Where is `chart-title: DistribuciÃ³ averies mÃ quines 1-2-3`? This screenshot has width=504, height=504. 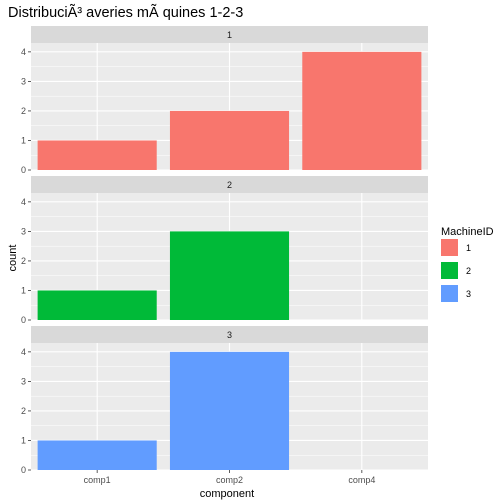 chart-title: DistribuciÃ³ averies mÃ quines 1-2-3 is located at coordinates (125, 12).